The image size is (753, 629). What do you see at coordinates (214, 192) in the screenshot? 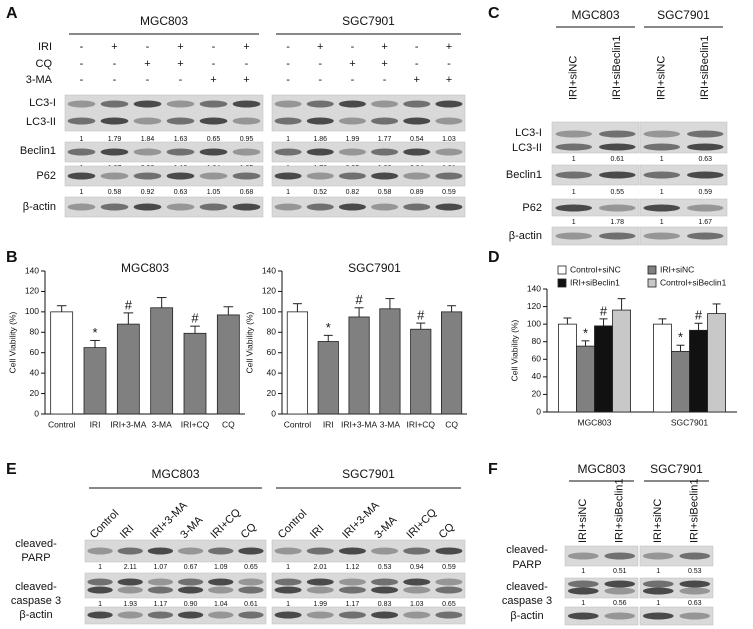
I see `band-quantity: 1.05` at bounding box center [214, 192].